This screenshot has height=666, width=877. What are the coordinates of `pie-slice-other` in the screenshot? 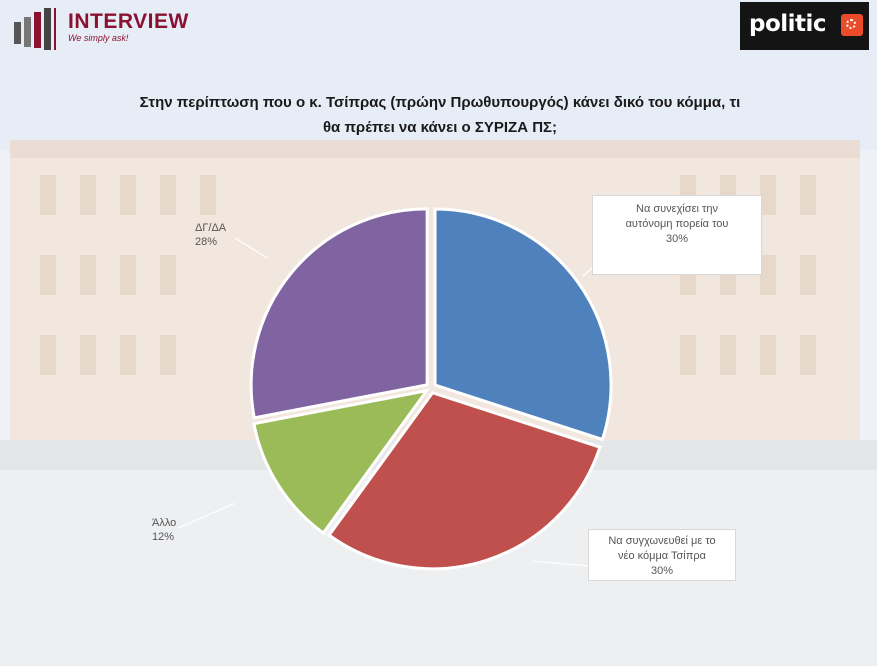 It's located at (341, 462).